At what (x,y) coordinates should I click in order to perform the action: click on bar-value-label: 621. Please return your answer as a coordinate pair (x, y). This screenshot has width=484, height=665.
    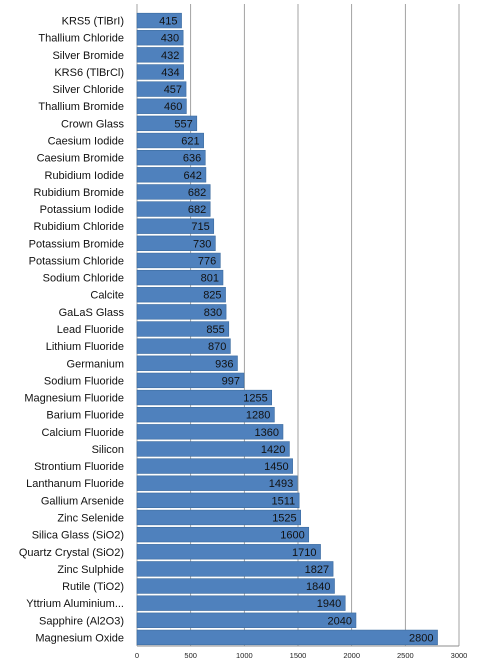
    Looking at the image, I should click on (190, 142).